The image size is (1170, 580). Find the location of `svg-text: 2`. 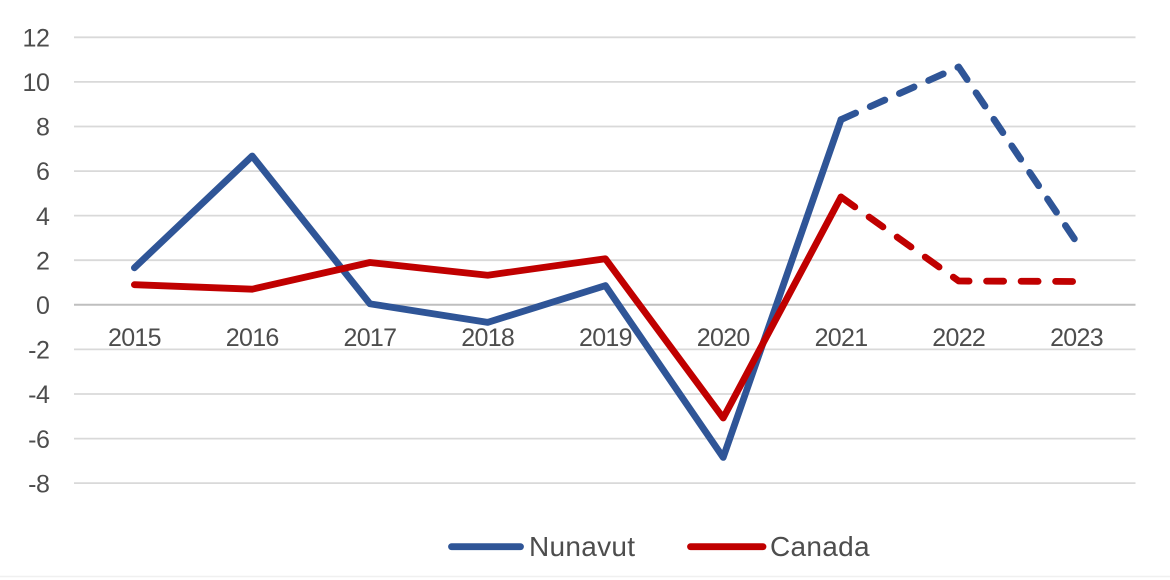

svg-text: 2 is located at coordinates (43, 261).